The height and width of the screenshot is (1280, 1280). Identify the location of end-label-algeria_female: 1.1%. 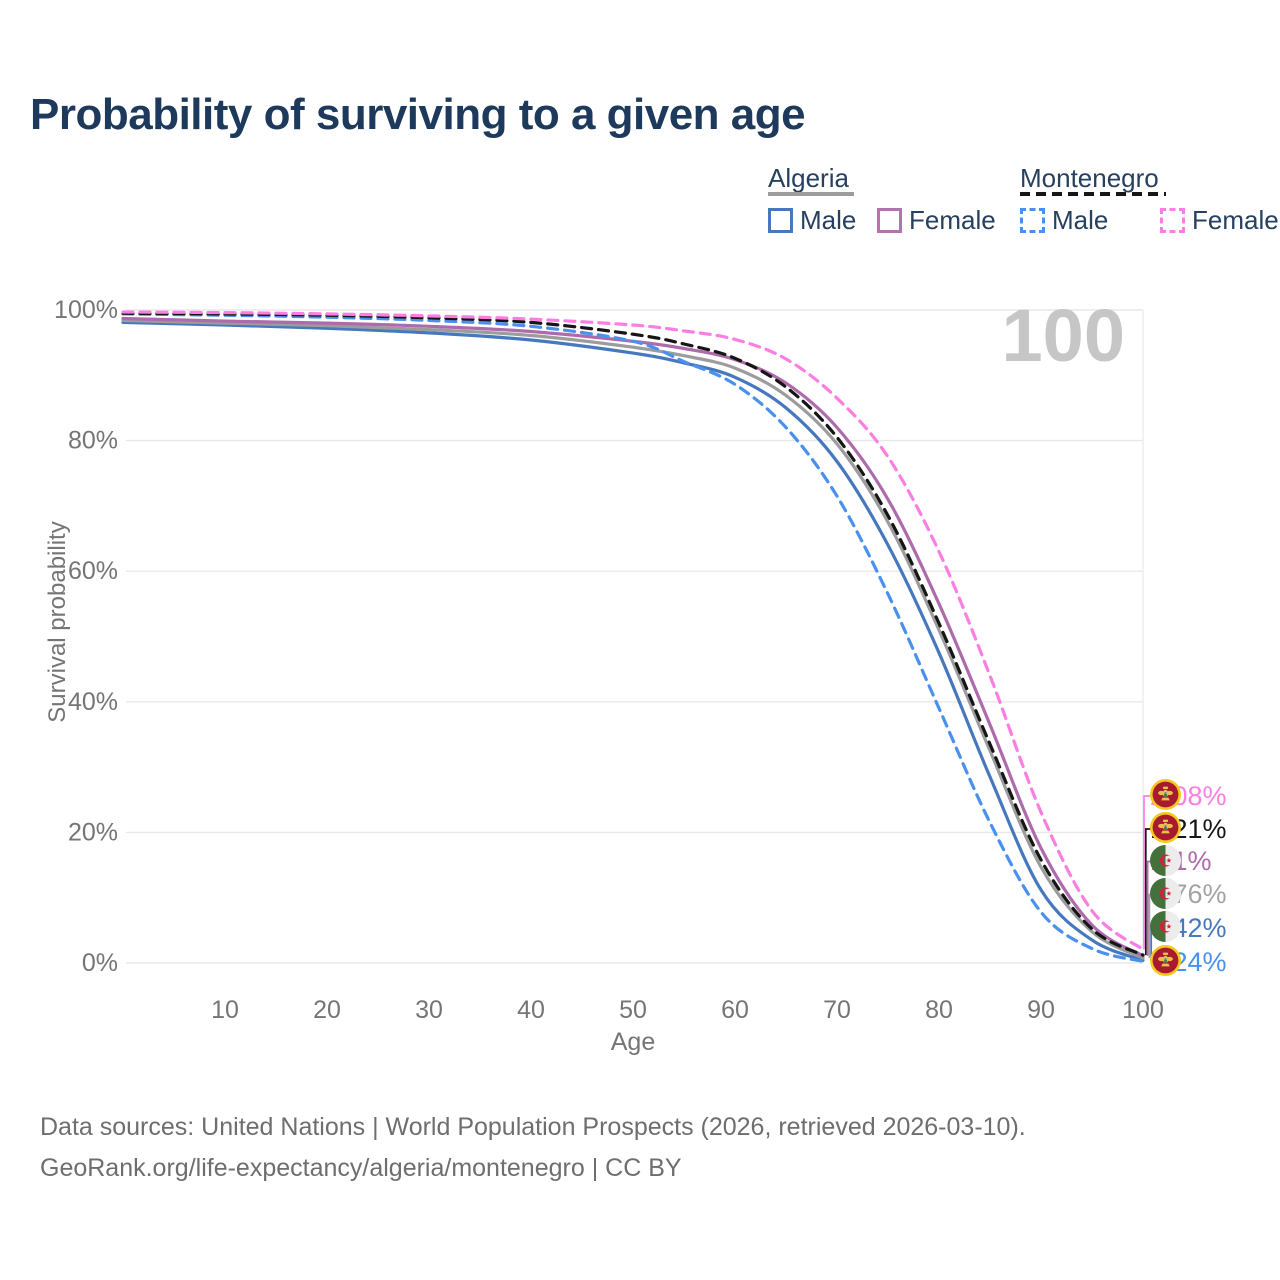
(1181, 861).